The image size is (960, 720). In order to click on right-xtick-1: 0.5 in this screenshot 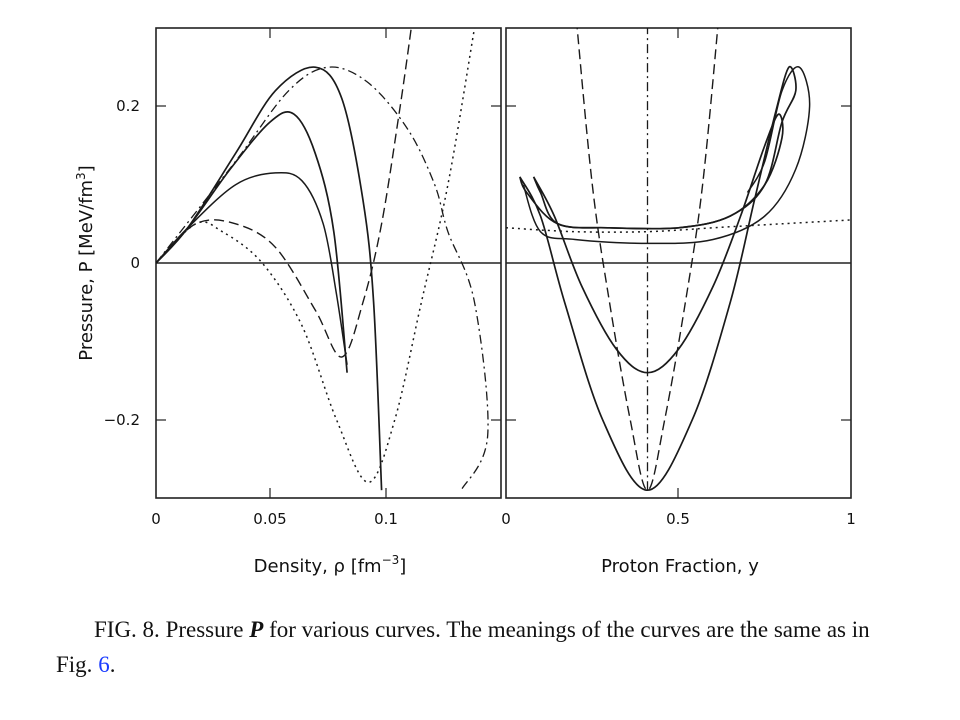, I will do `click(678, 519)`.